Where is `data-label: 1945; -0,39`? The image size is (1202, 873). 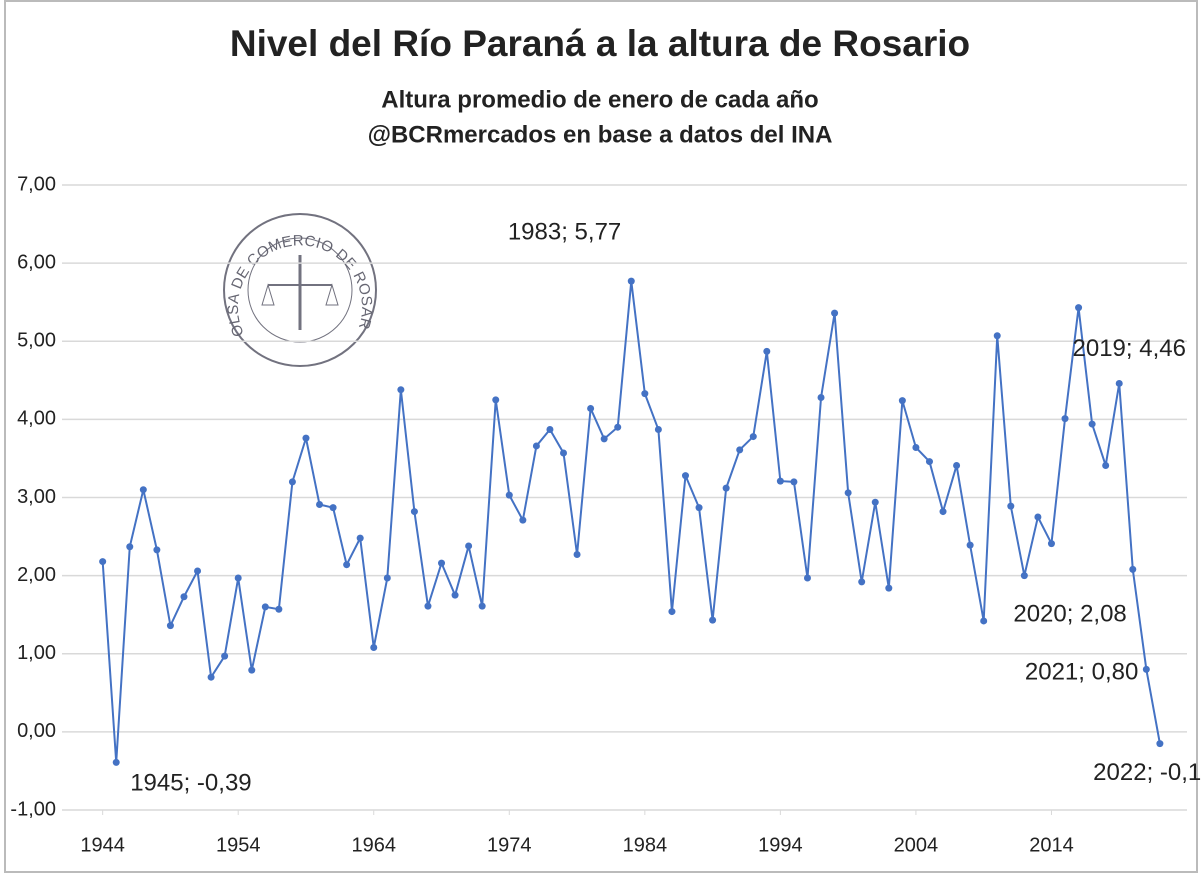 data-label: 1945; -0,39 is located at coordinates (190, 783).